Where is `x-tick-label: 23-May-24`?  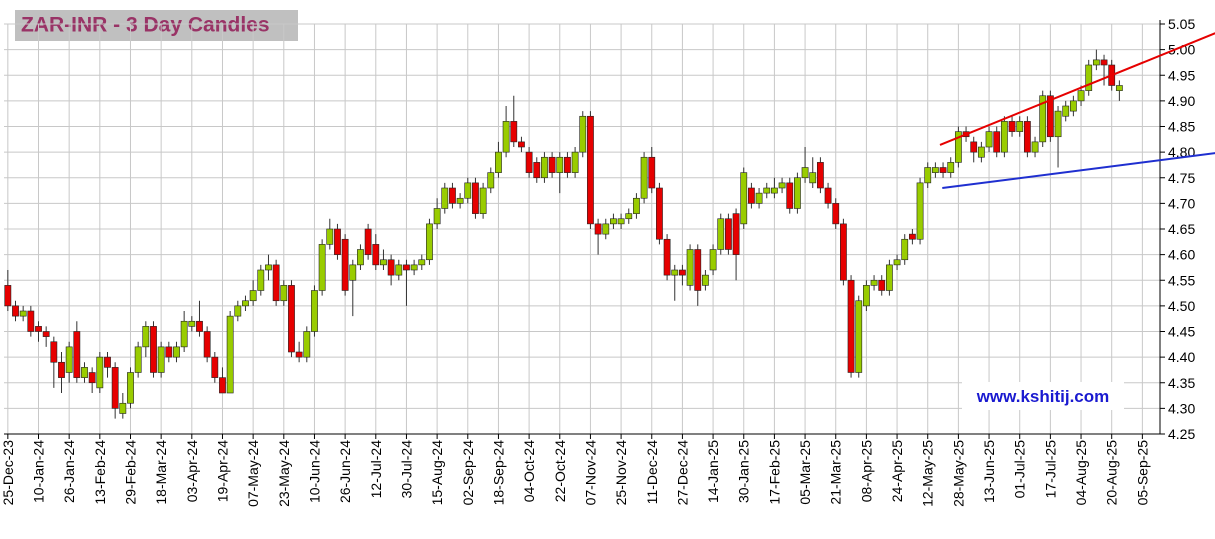 x-tick-label: 23-May-24 is located at coordinates (284, 473).